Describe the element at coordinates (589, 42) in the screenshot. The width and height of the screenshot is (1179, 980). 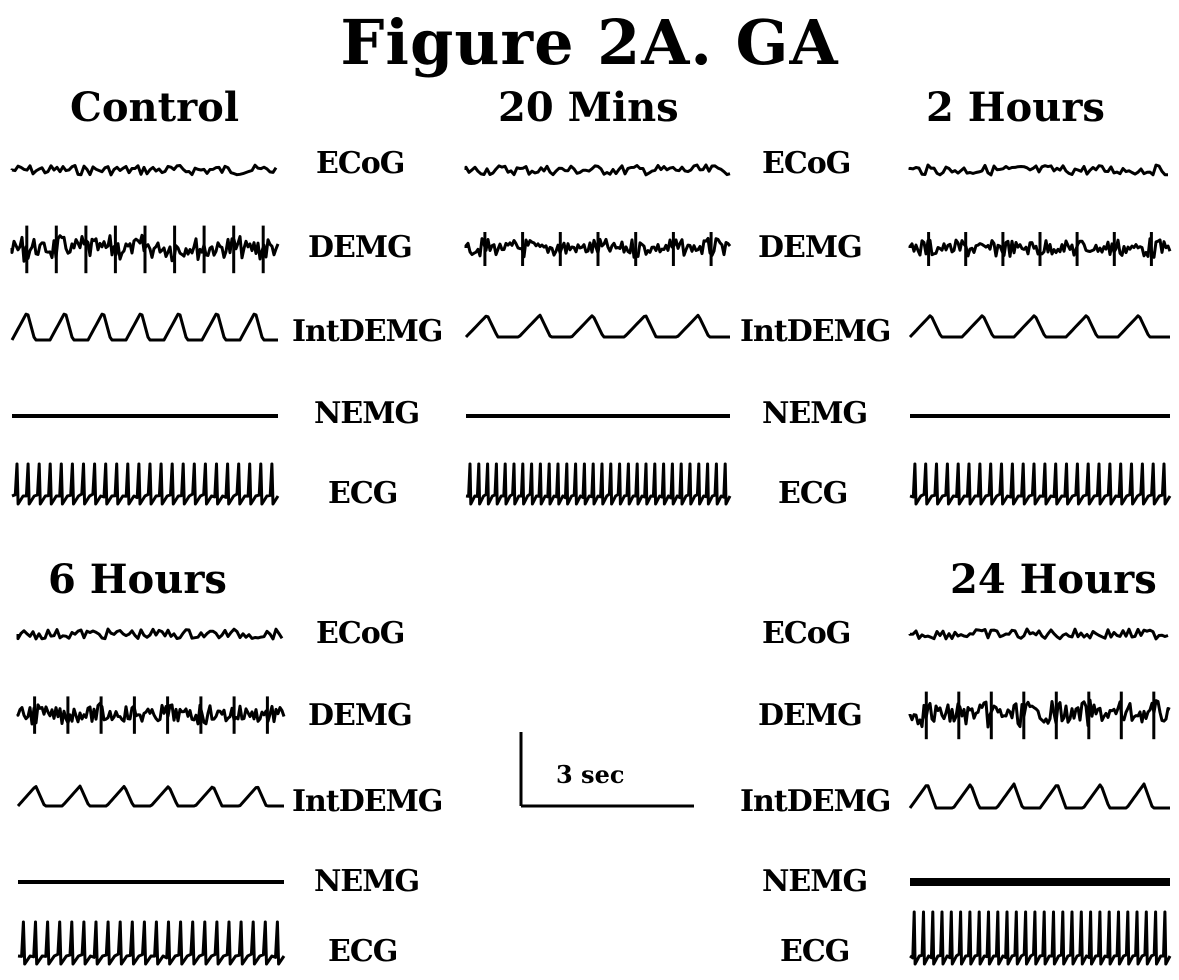
I see `figure-title: Figure 2A. GA` at that location.